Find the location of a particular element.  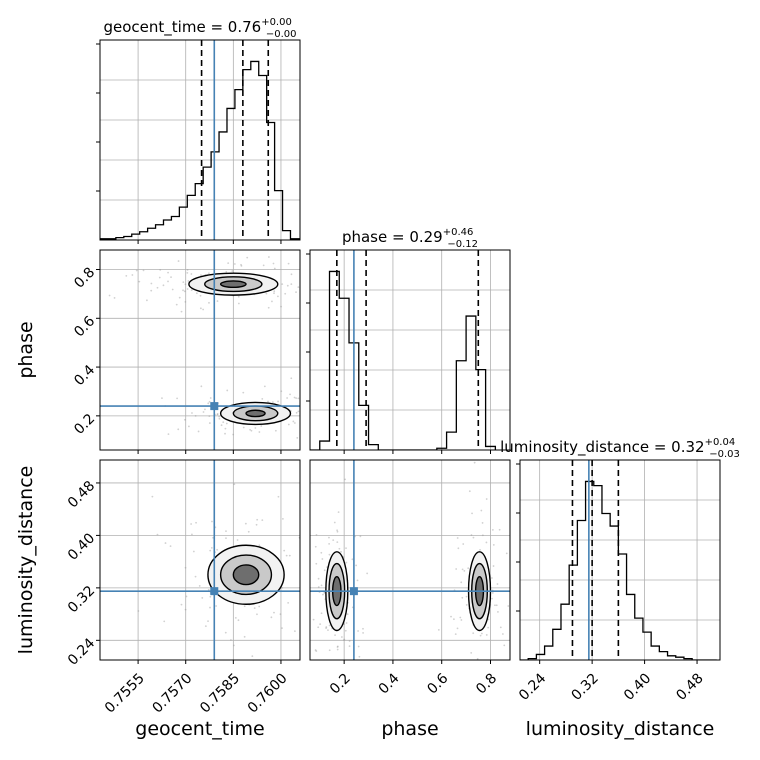

y-tick-label: 0.2 is located at coordinates (84, 424).